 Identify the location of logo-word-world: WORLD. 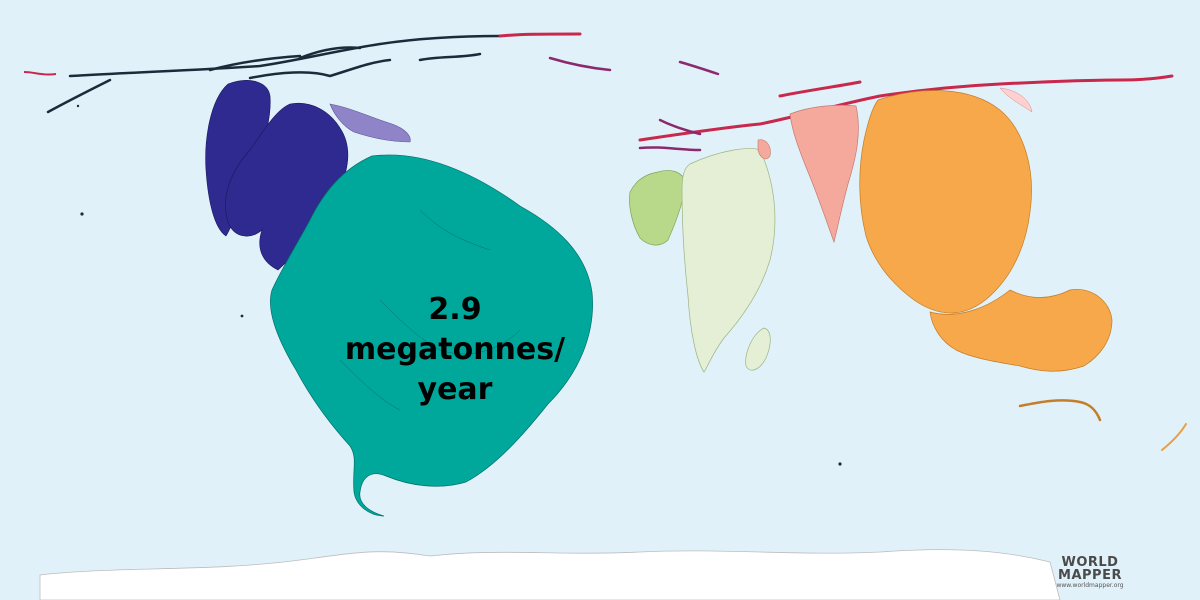
(1090, 562).